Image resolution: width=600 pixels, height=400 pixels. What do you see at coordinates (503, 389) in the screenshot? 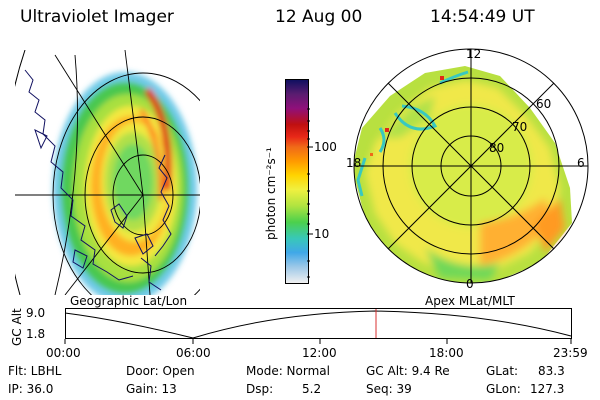
I see `glon-label: GLon:` at bounding box center [503, 389].